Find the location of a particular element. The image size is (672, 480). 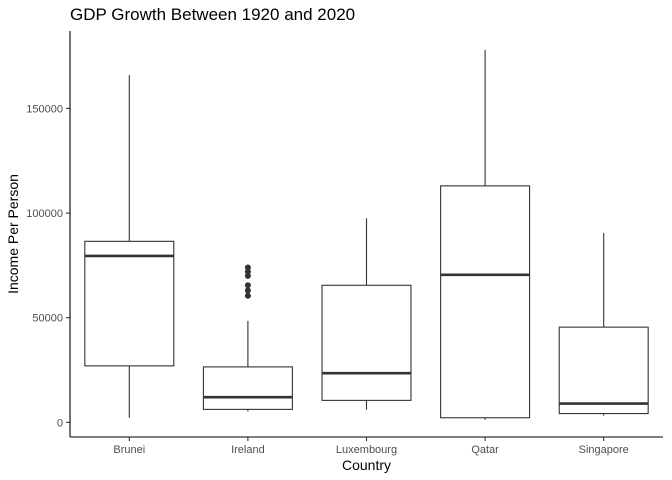

box-group-brunei is located at coordinates (129, 246).